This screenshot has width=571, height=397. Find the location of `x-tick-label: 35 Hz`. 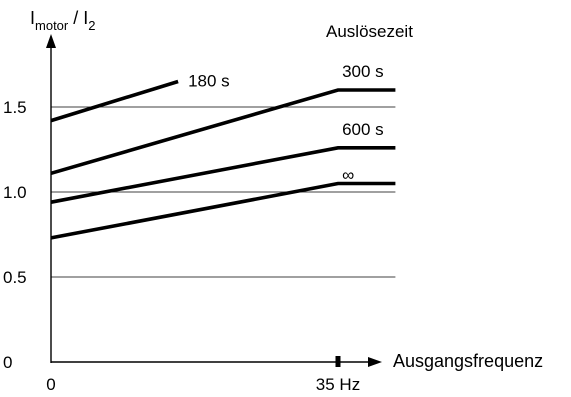

x-tick-label: 35 Hz is located at coordinates (338, 384).